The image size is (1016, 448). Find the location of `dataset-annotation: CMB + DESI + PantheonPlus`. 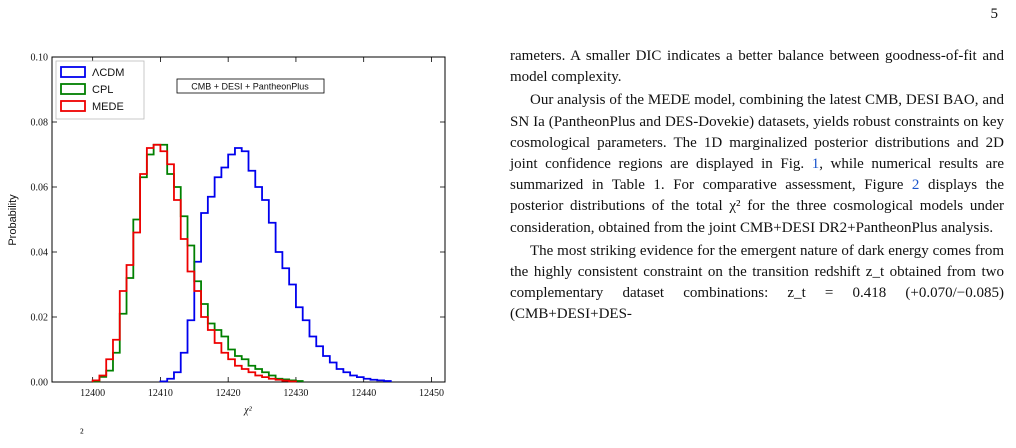

dataset-annotation: CMB + DESI + PantheonPlus is located at coordinates (250, 86).